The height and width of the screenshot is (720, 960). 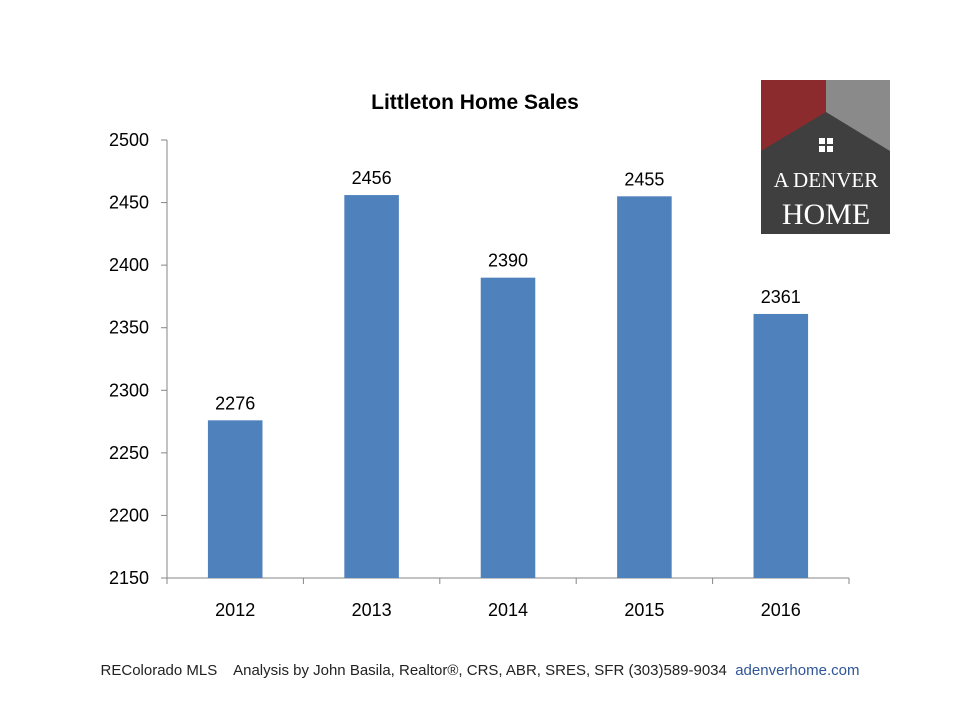 What do you see at coordinates (372, 178) in the screenshot?
I see `data-label: 2456` at bounding box center [372, 178].